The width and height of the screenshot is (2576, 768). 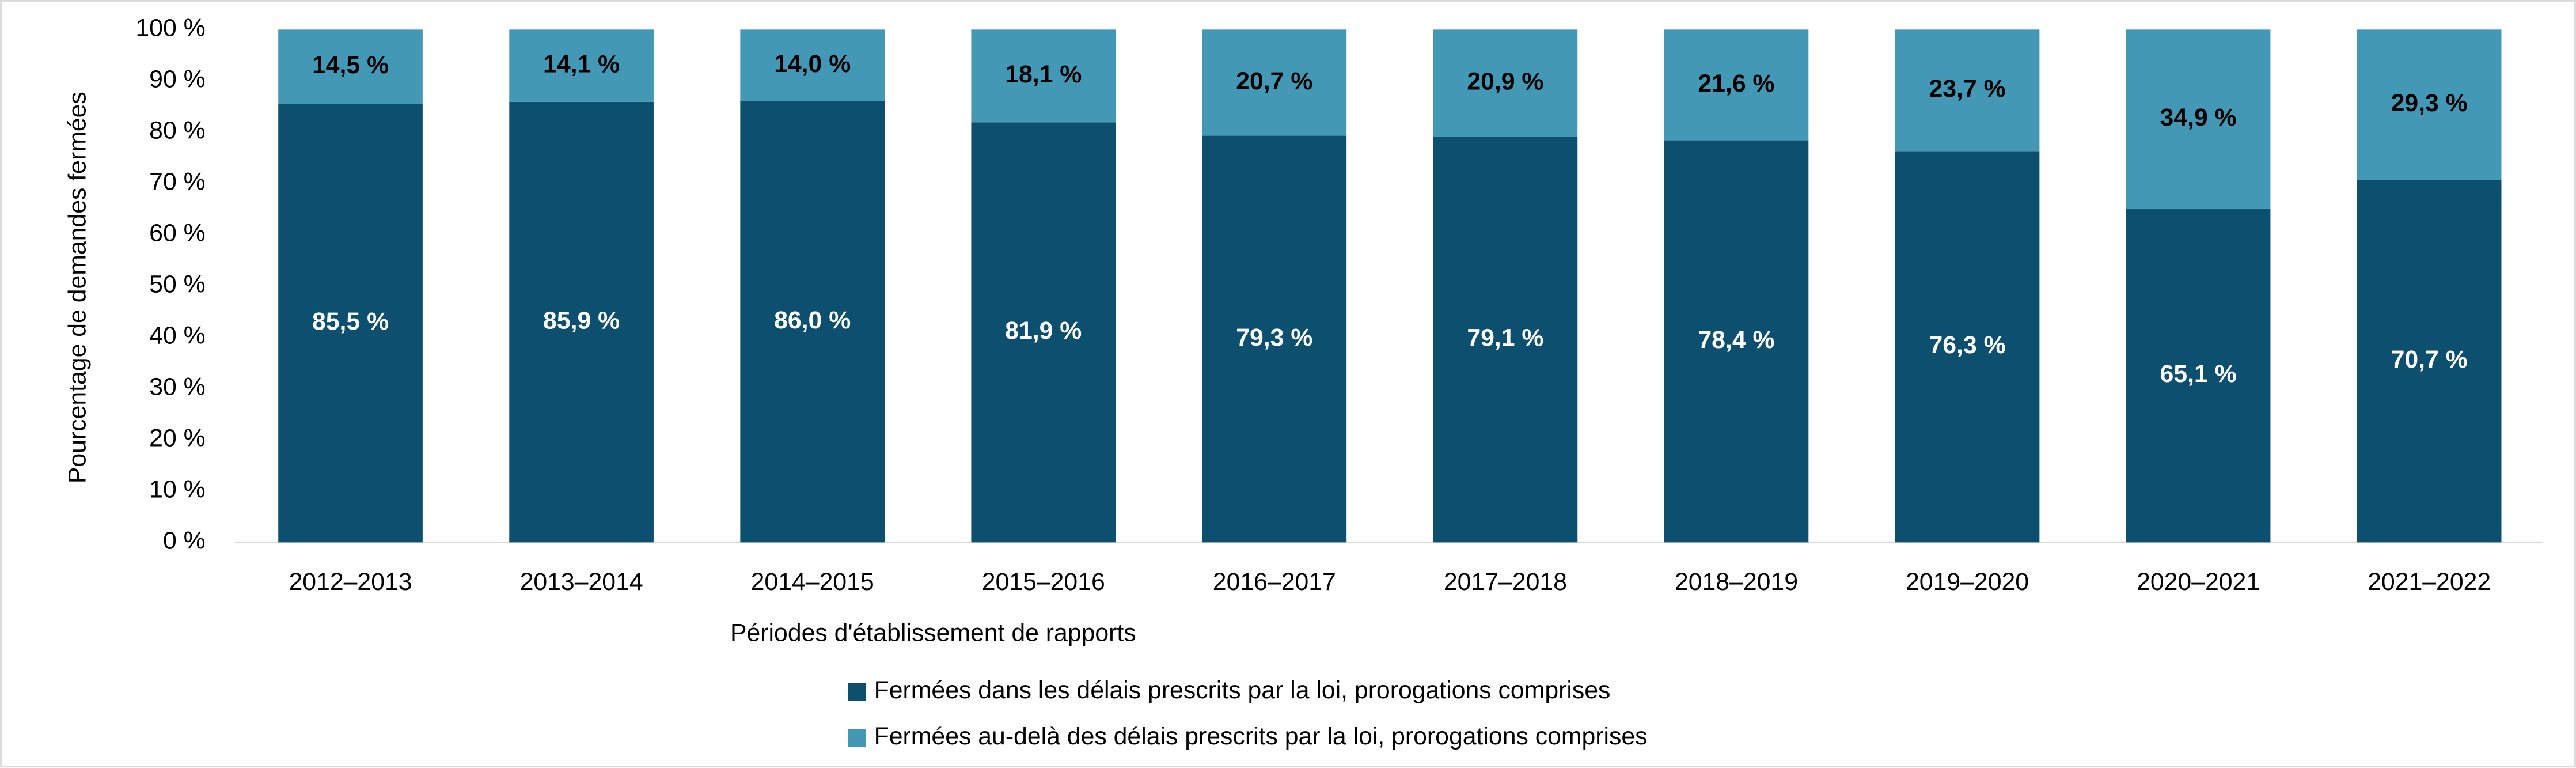 I want to click on x-tick-label: 2012–2013, so click(x=350, y=582).